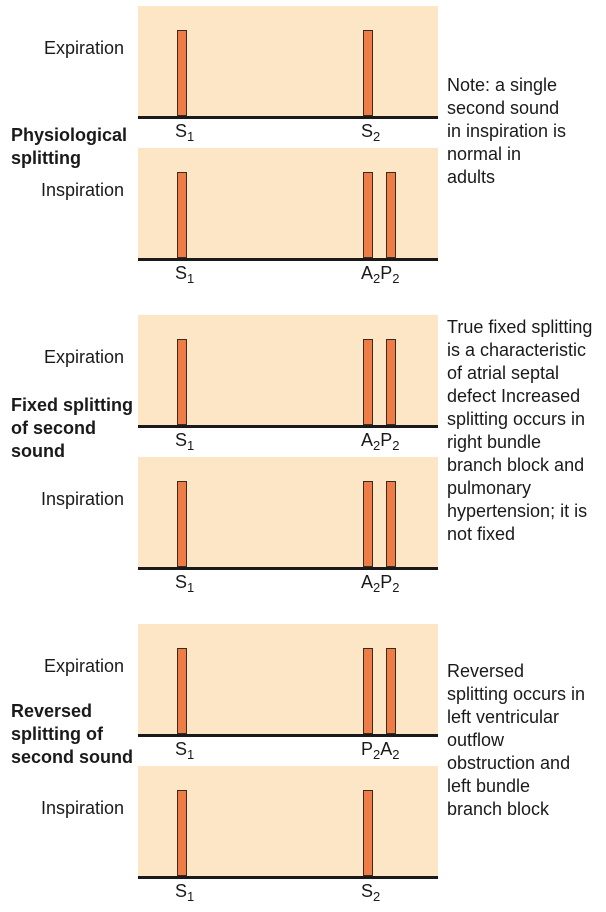 Image resolution: width=606 pixels, height=912 pixels. Describe the element at coordinates (386, 273) in the screenshot. I see `s2-label-physiological-inspiration-letter: P` at that location.